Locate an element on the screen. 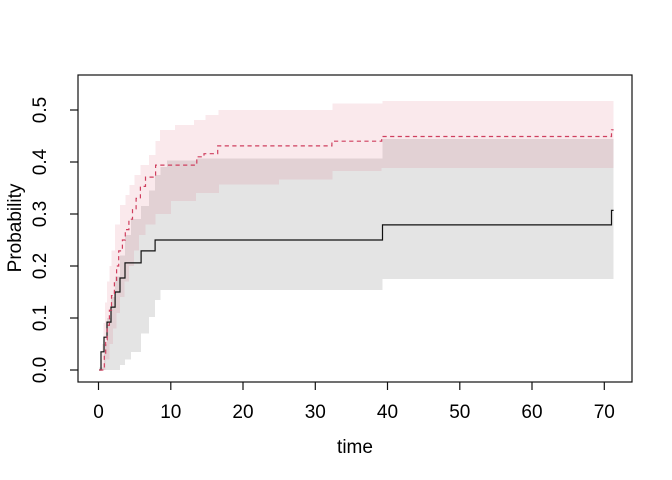 The width and height of the screenshot is (672, 480). x-axis-ticks: 0 10 20 30 40 50 60 70 is located at coordinates (354, 402).